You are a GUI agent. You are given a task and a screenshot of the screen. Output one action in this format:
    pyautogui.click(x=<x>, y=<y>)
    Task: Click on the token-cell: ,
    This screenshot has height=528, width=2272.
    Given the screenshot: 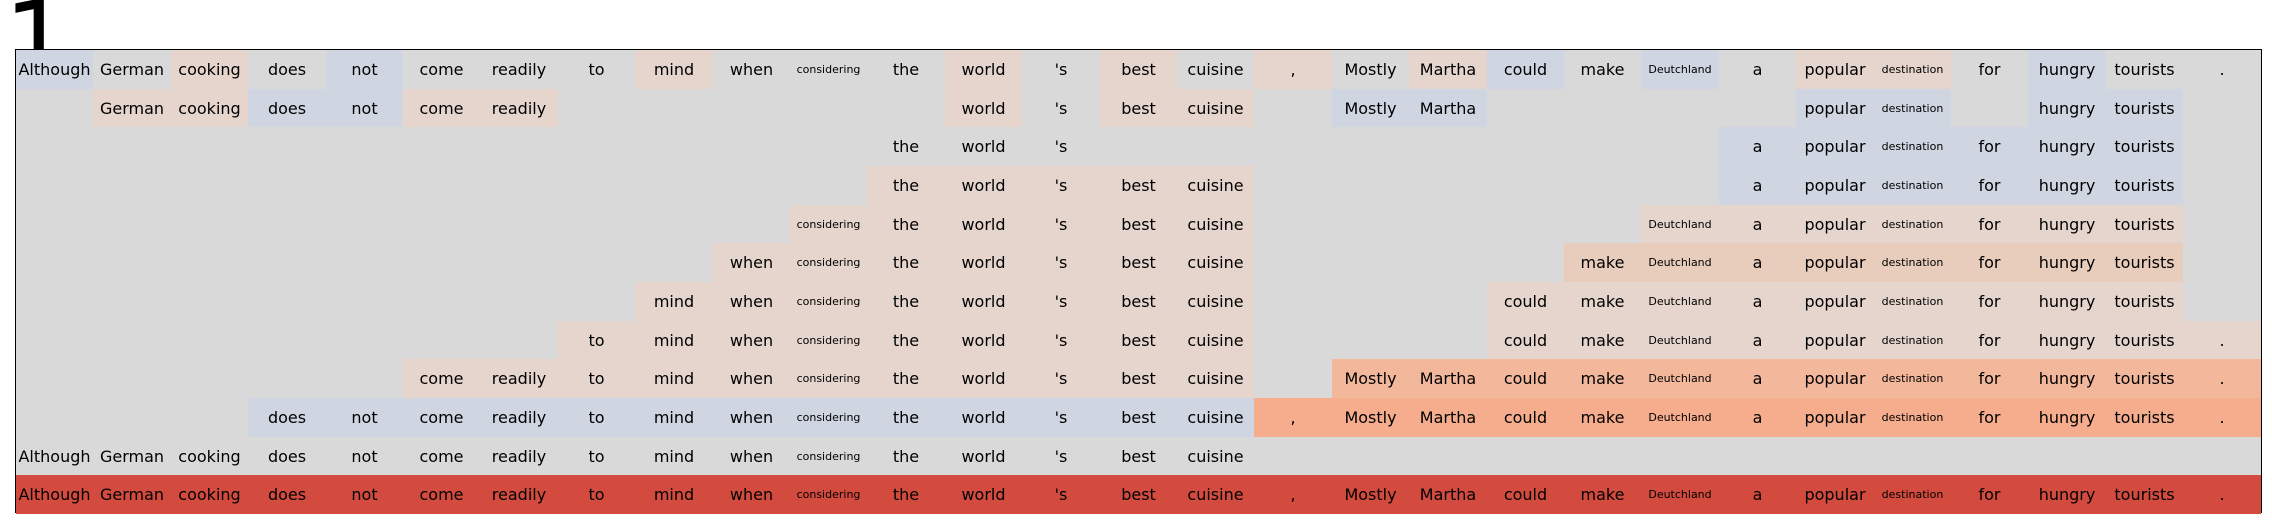 What is the action you would take?
    pyautogui.click(x=1293, y=69)
    